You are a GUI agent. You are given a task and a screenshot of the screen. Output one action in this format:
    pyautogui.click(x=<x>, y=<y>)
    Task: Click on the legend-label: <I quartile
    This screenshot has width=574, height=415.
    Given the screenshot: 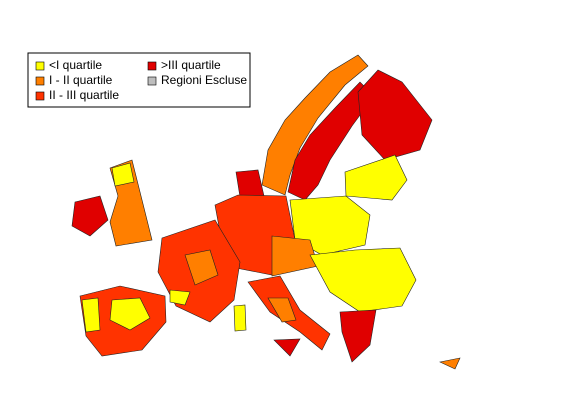 What is the action you would take?
    pyautogui.click(x=75, y=65)
    